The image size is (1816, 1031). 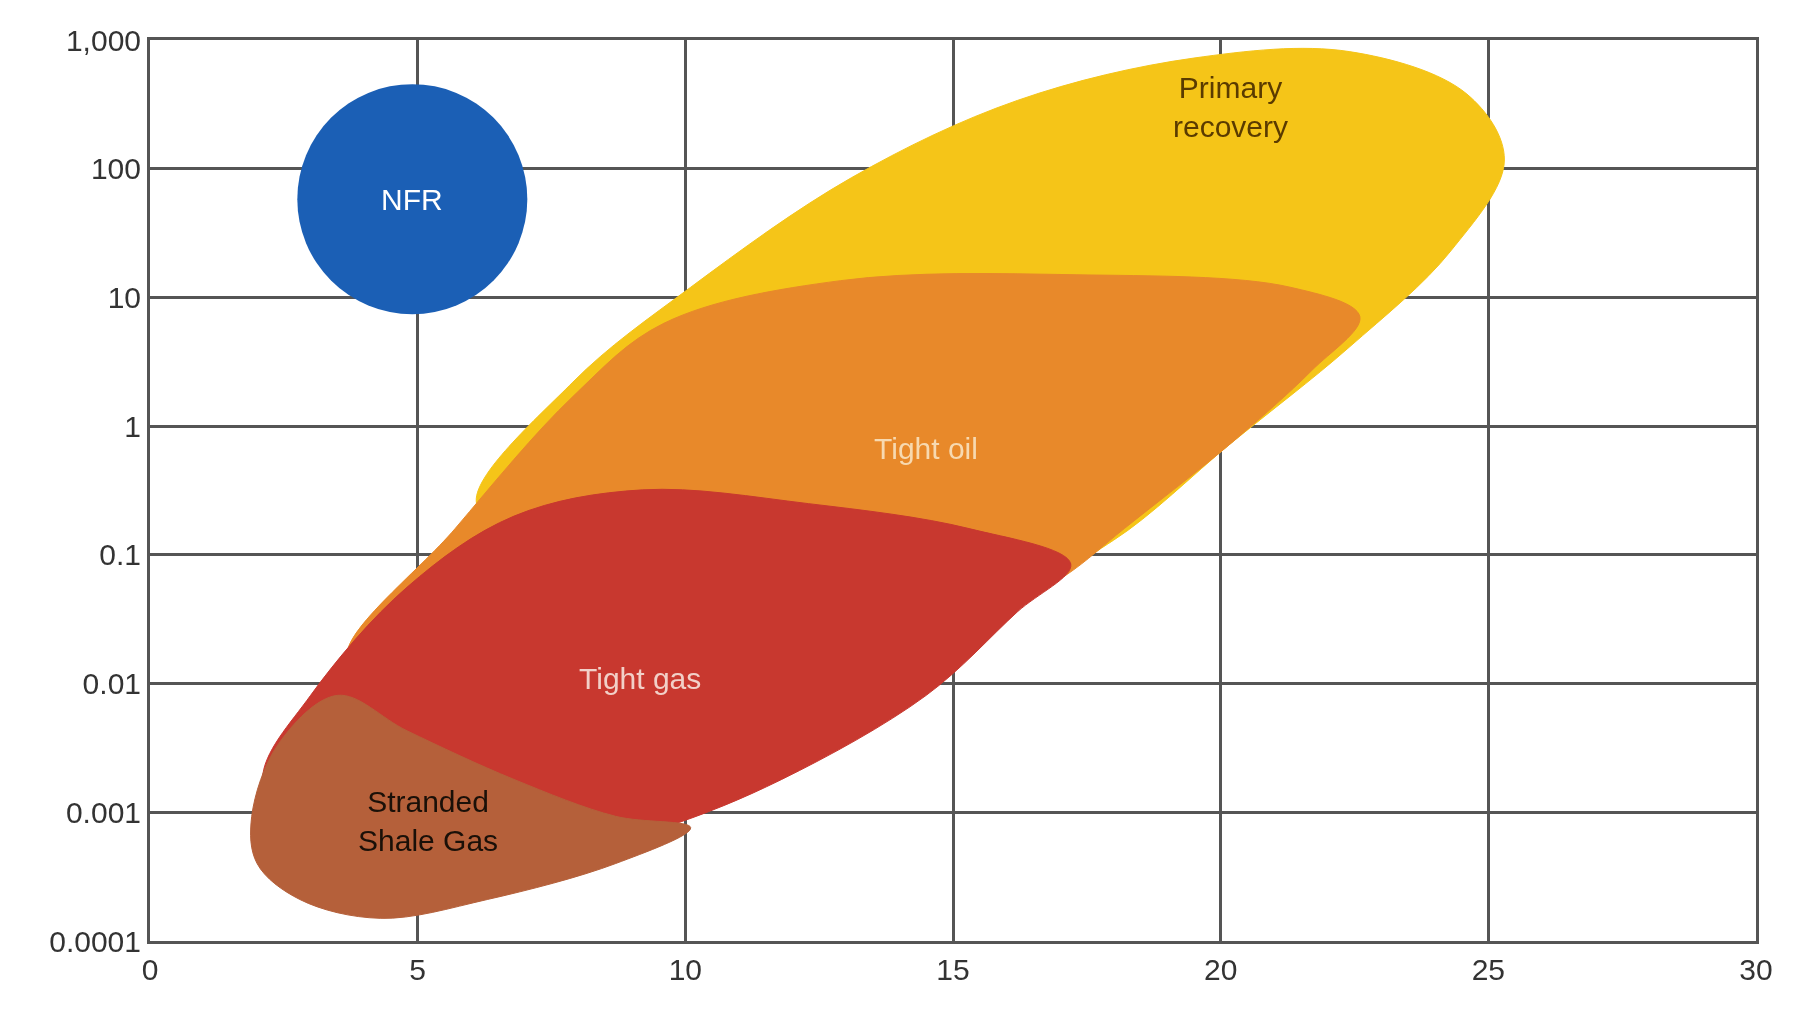 I want to click on y-tick-label: 0.1, so click(x=120, y=555).